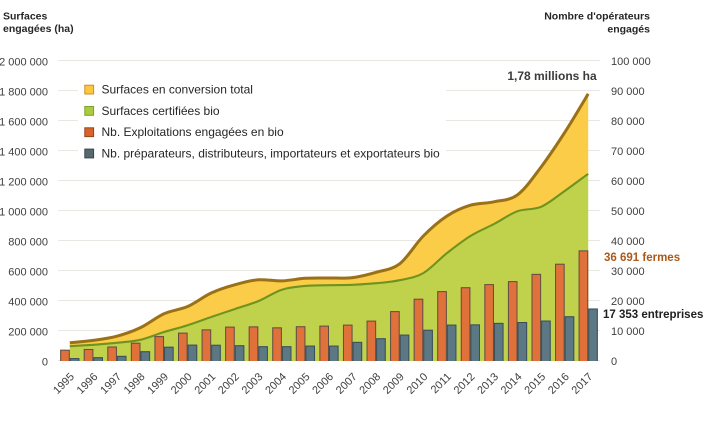 This screenshot has height=424, width=720. Describe the element at coordinates (24, 212) in the screenshot. I see `svg-text: 1 000 000` at that location.